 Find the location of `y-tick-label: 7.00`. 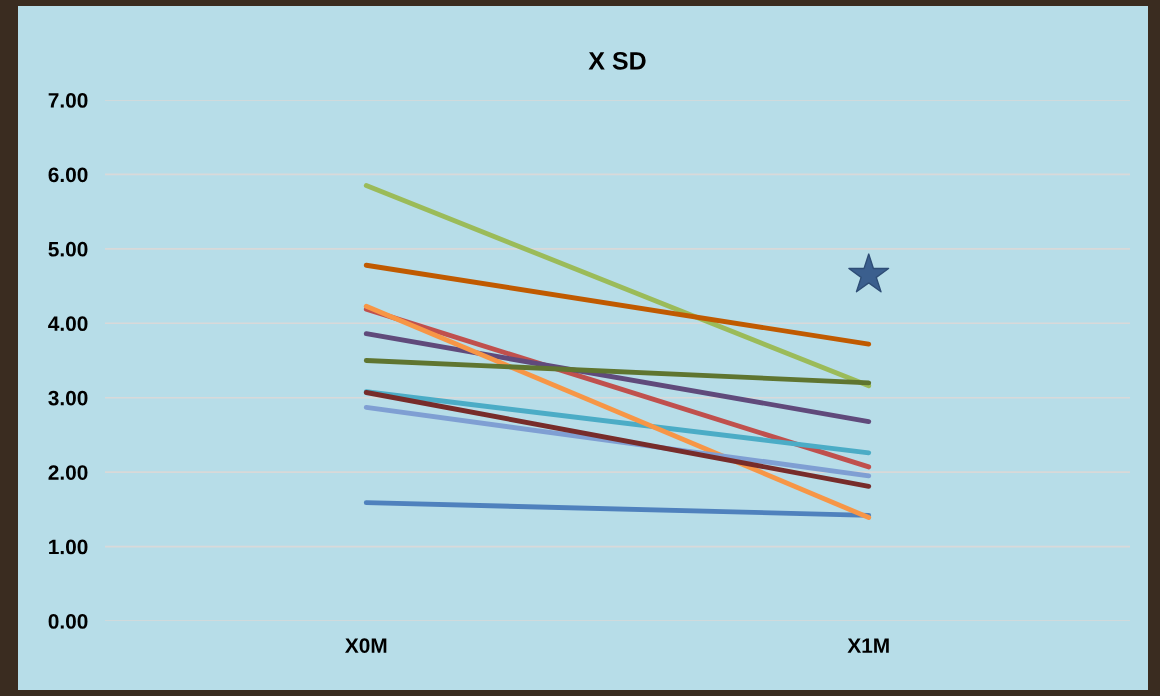

y-tick-label: 7.00 is located at coordinates (68, 100).